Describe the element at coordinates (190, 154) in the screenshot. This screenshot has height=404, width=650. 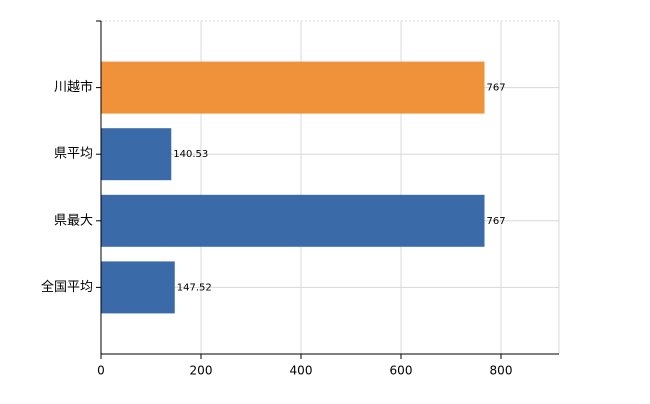
I see `value-label: 140.53` at that location.